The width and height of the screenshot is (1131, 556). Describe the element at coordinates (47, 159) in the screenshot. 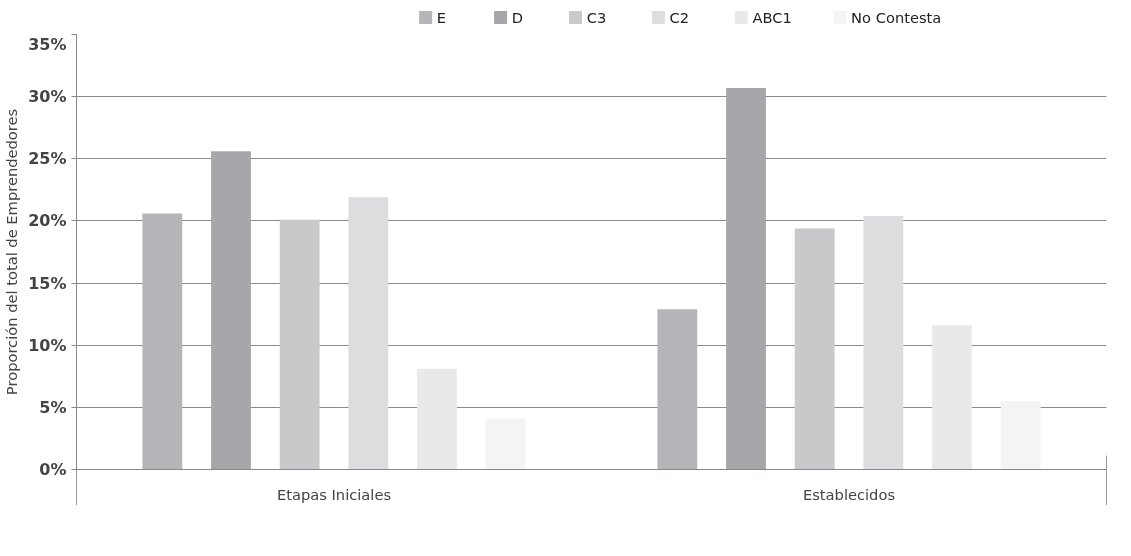

I see `y-tick-label: 25%` at that location.